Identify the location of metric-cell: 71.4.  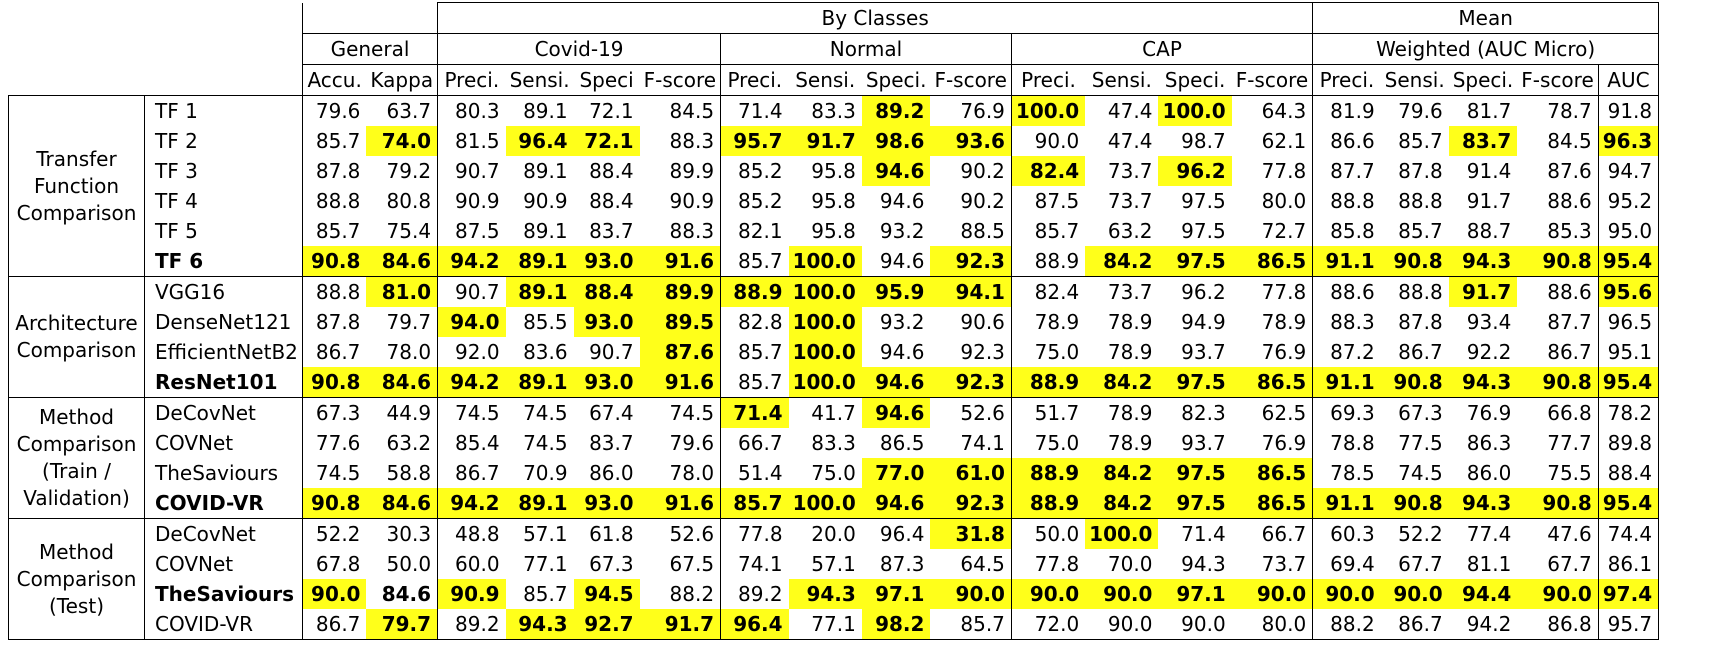
(754, 110).